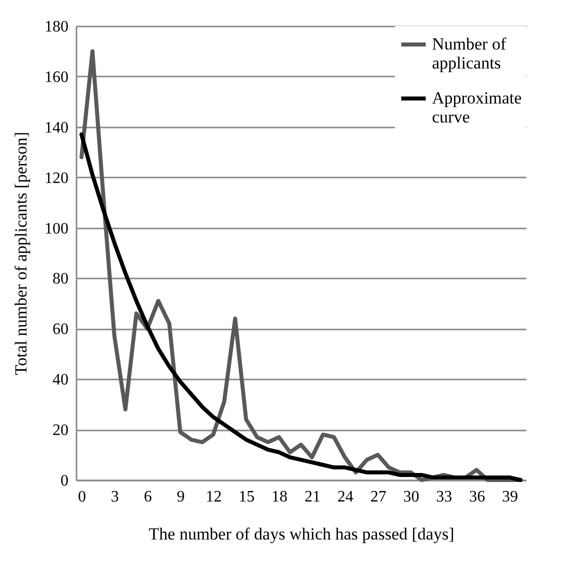  What do you see at coordinates (469, 53) in the screenshot?
I see `legend-label: Number of applicants` at bounding box center [469, 53].